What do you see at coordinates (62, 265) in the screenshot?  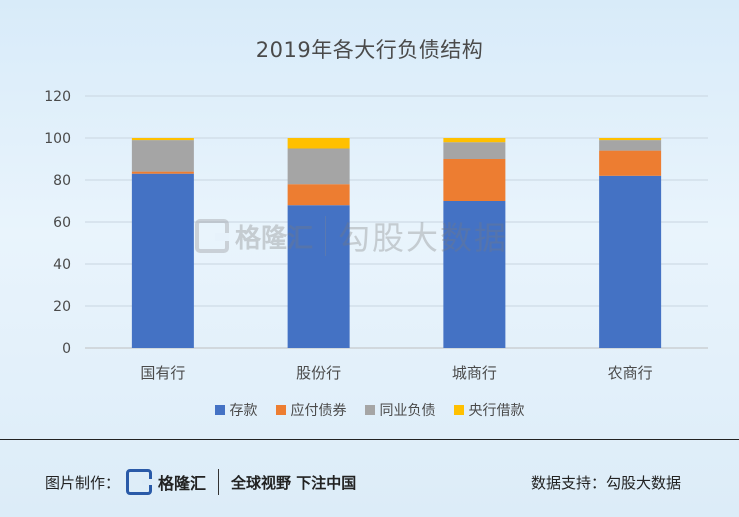 I see `y-tick-label: 40` at bounding box center [62, 265].